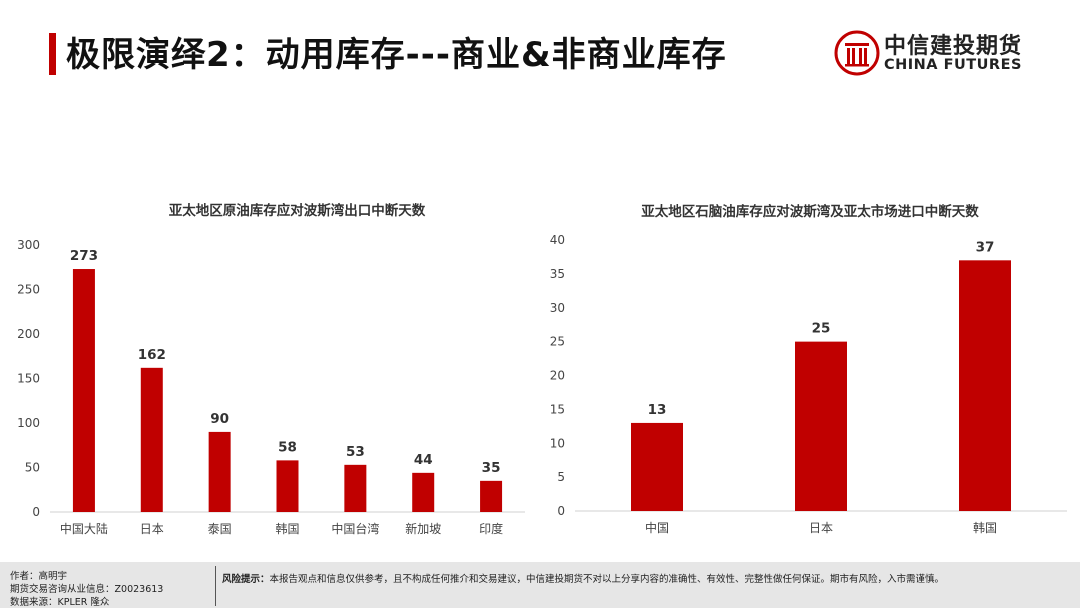  I want to click on footer-author-block: 作者：高明宇 期货交易咨询从业信息：Z0023613 数据来源：KPLER 隆众, so click(86, 589).